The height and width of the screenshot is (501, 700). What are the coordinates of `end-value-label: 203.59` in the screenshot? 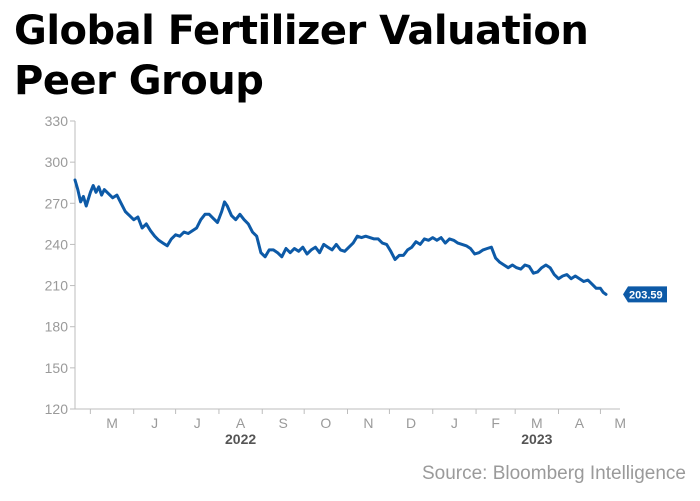 It's located at (645, 294).